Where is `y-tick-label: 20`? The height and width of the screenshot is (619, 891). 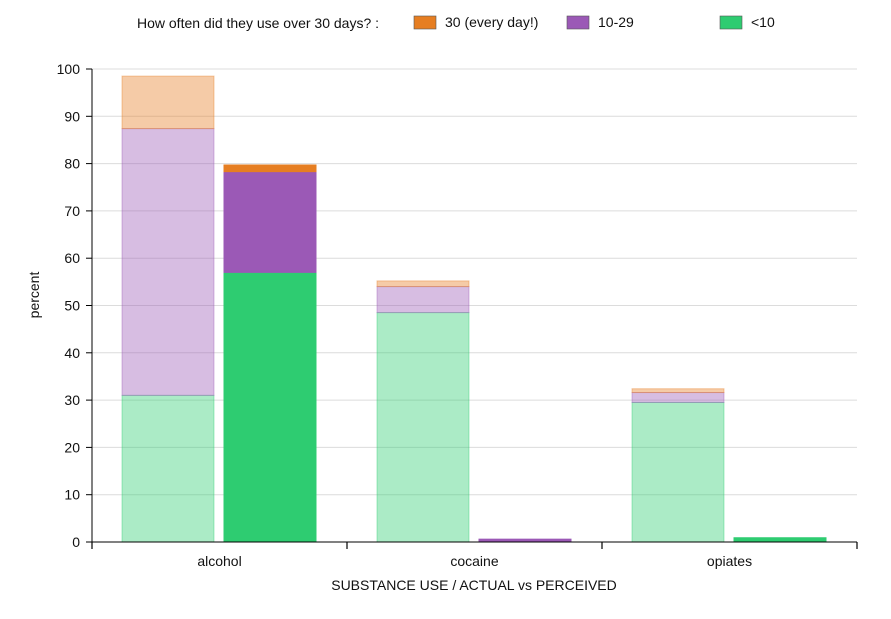
y-tick-label: 20 is located at coordinates (72, 447).